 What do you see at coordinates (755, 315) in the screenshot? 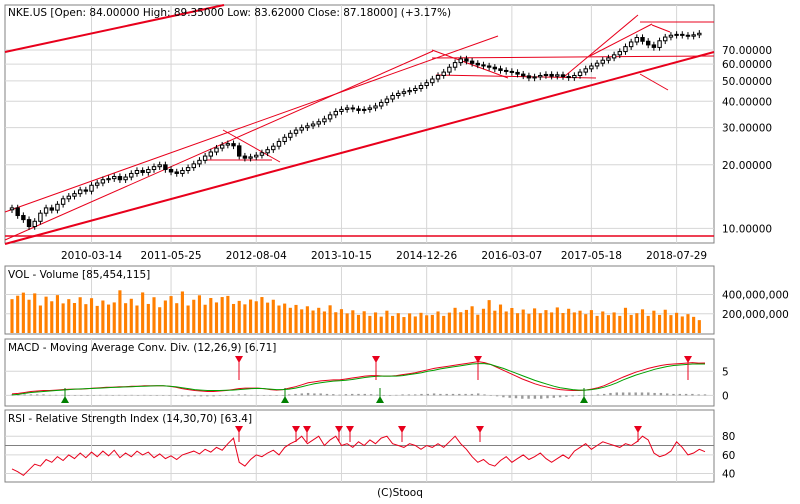
I see `volume-y-tick-label: 200,000,000` at bounding box center [755, 315].